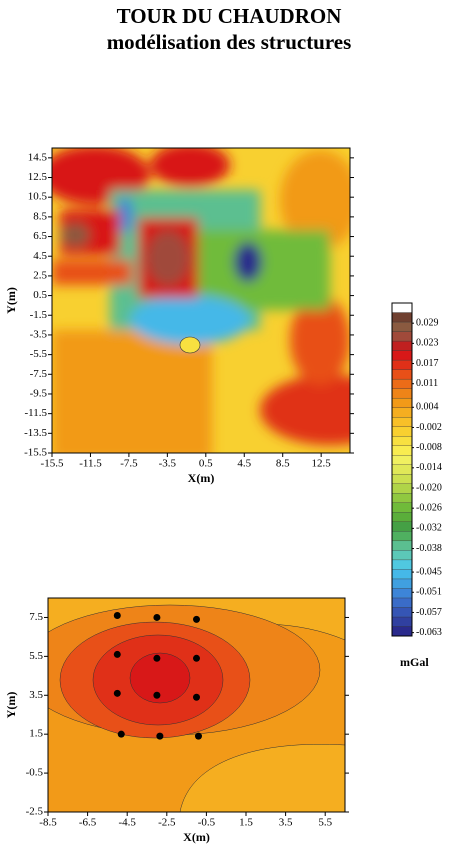  I want to click on y-tick-label: -7.5, so click(39, 374).